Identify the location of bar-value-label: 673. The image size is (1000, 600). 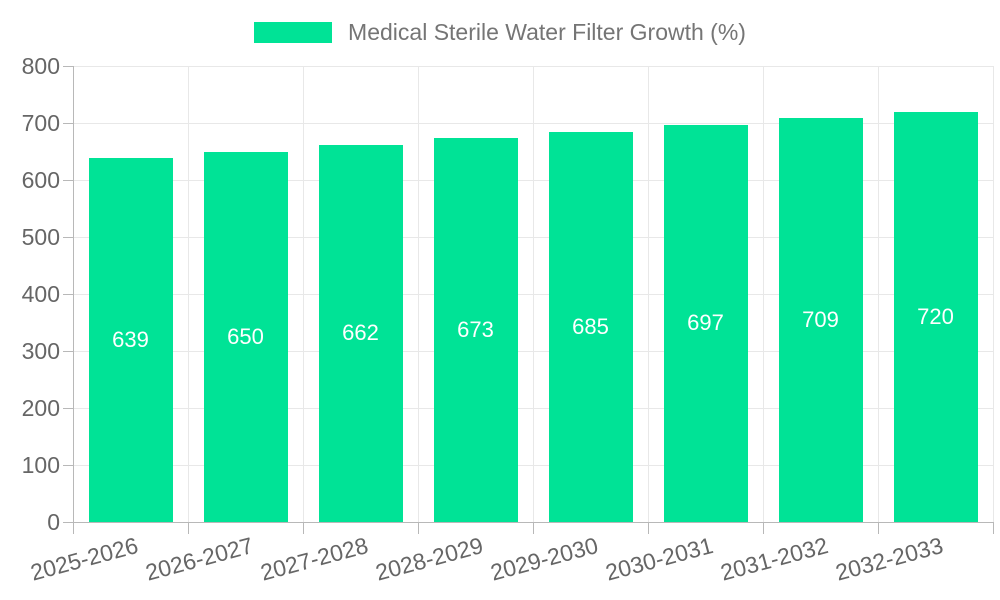
(475, 330).